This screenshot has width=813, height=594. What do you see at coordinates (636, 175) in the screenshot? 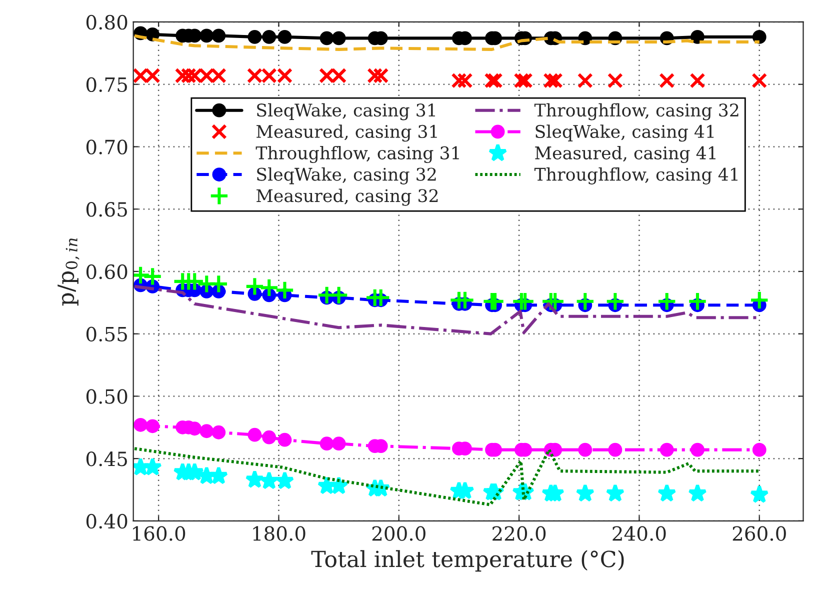
I see `legend-label: Throughflow, casing 41` at bounding box center [636, 175].